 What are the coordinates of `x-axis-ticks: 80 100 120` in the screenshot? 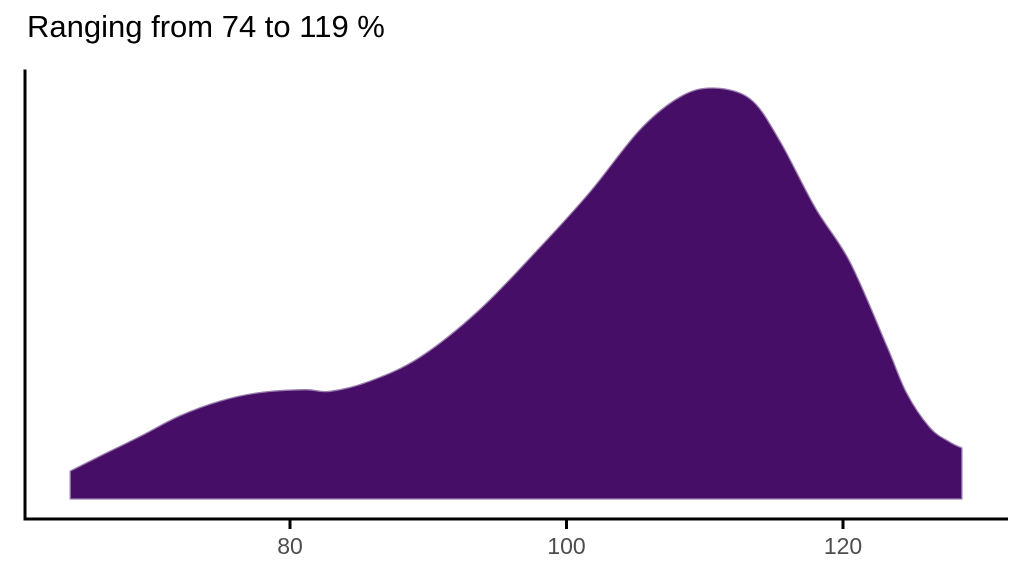 It's located at (569, 539).